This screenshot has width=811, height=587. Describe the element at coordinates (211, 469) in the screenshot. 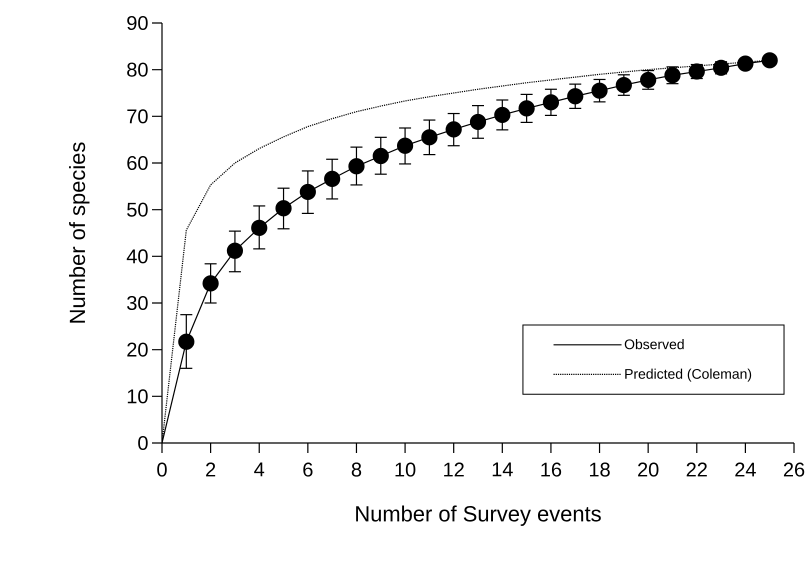

I see `x-tick-label: 2` at that location.